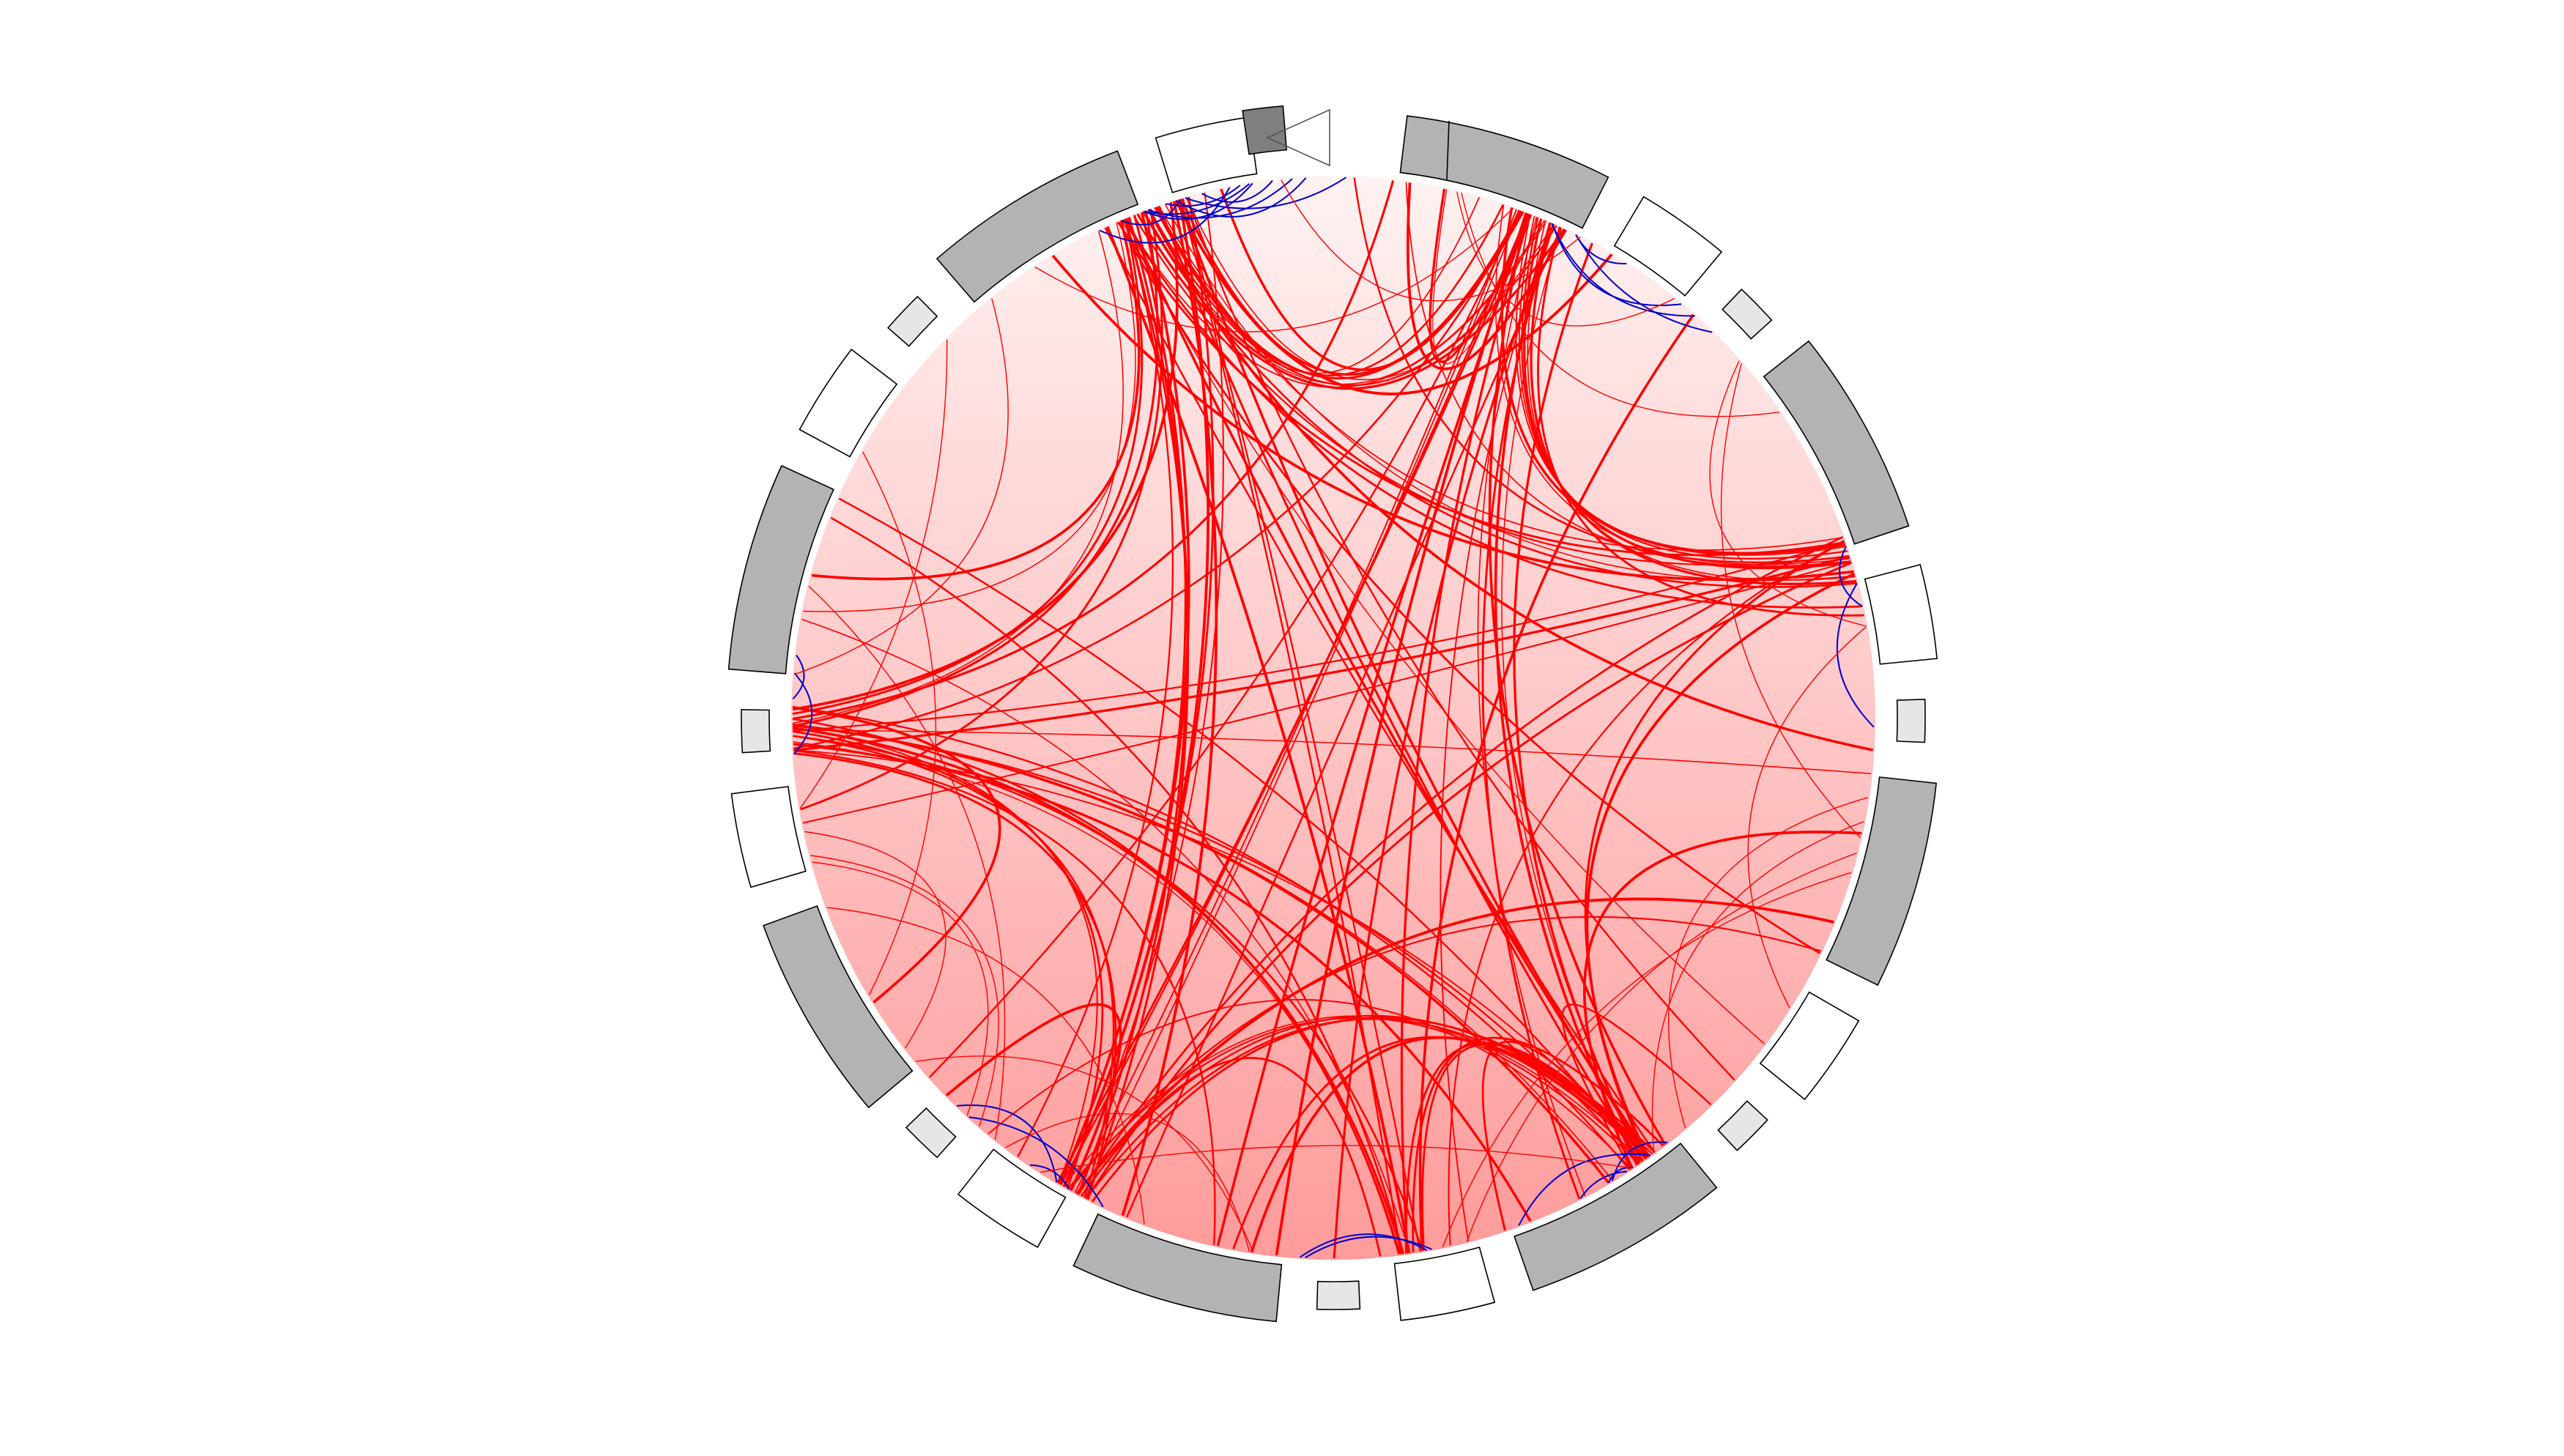 The image size is (2564, 1456). Describe the element at coordinates (1298, 137) in the screenshot. I see `triangle-marker` at that location.